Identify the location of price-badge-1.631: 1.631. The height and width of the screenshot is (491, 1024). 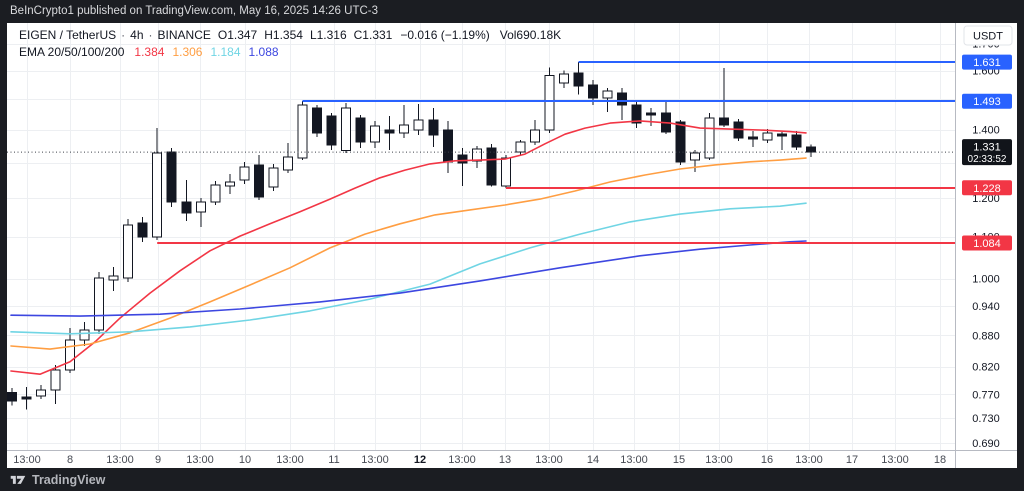
(987, 62).